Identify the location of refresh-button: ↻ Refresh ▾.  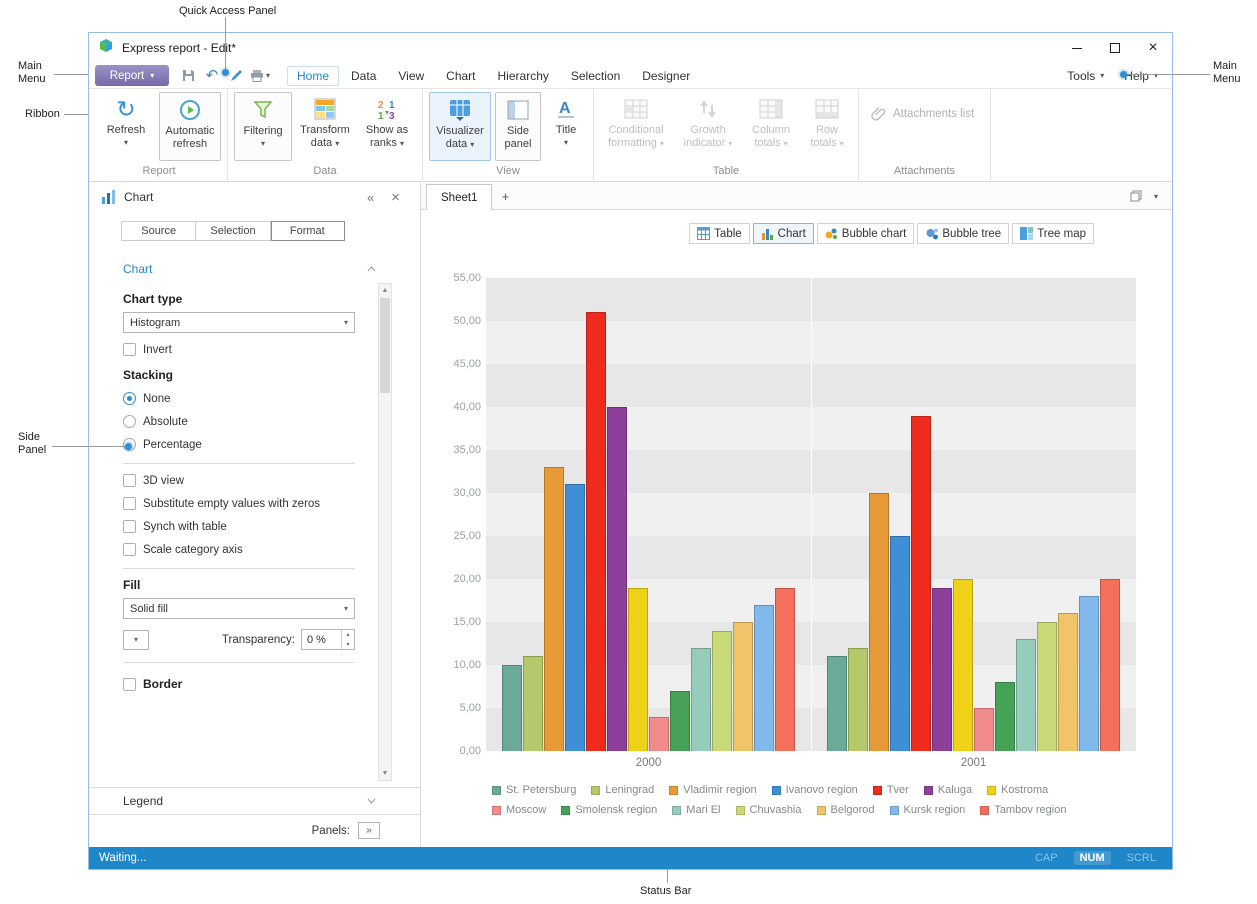
(126, 126).